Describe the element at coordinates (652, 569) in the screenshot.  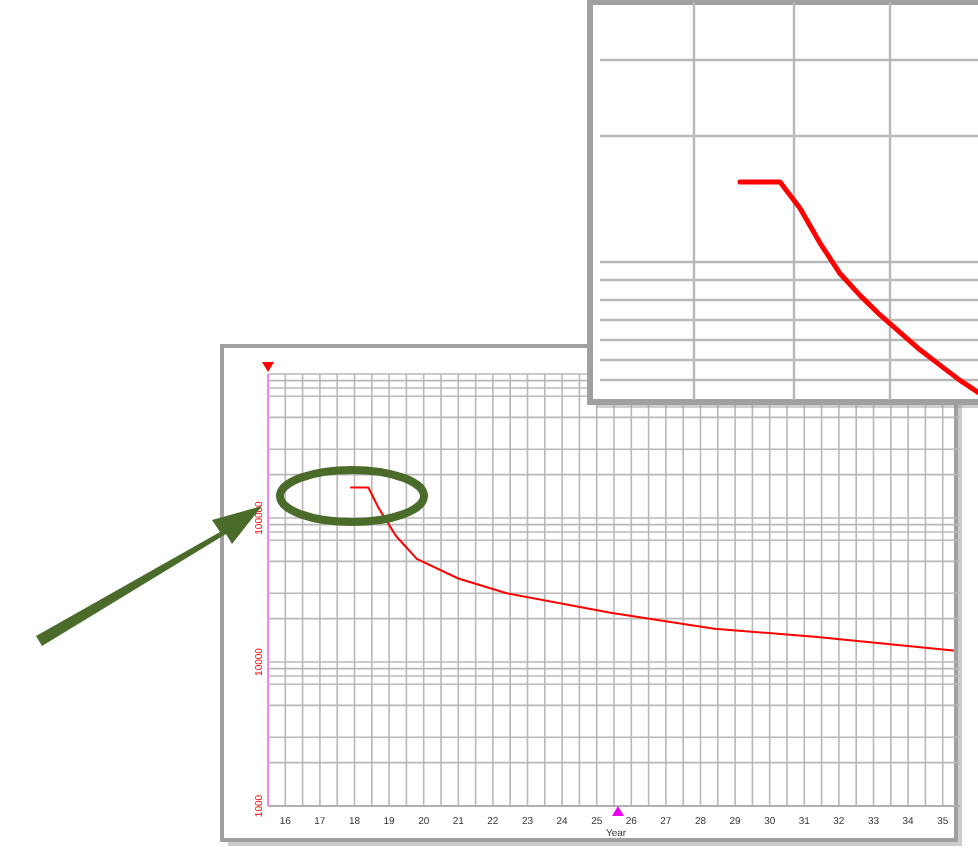
I see `line-series` at that location.